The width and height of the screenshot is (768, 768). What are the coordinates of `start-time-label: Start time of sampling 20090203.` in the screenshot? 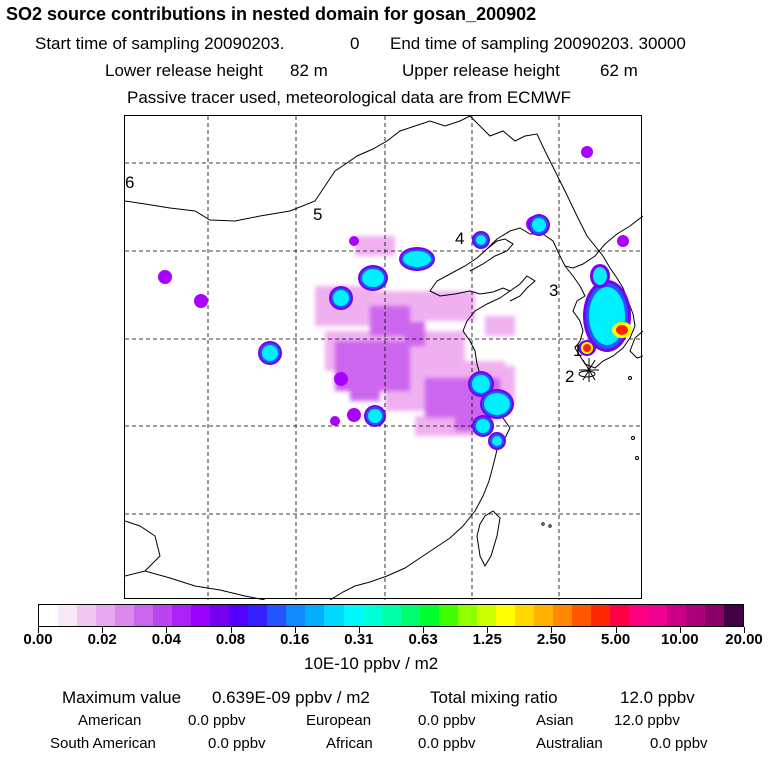 It's located at (160, 43).